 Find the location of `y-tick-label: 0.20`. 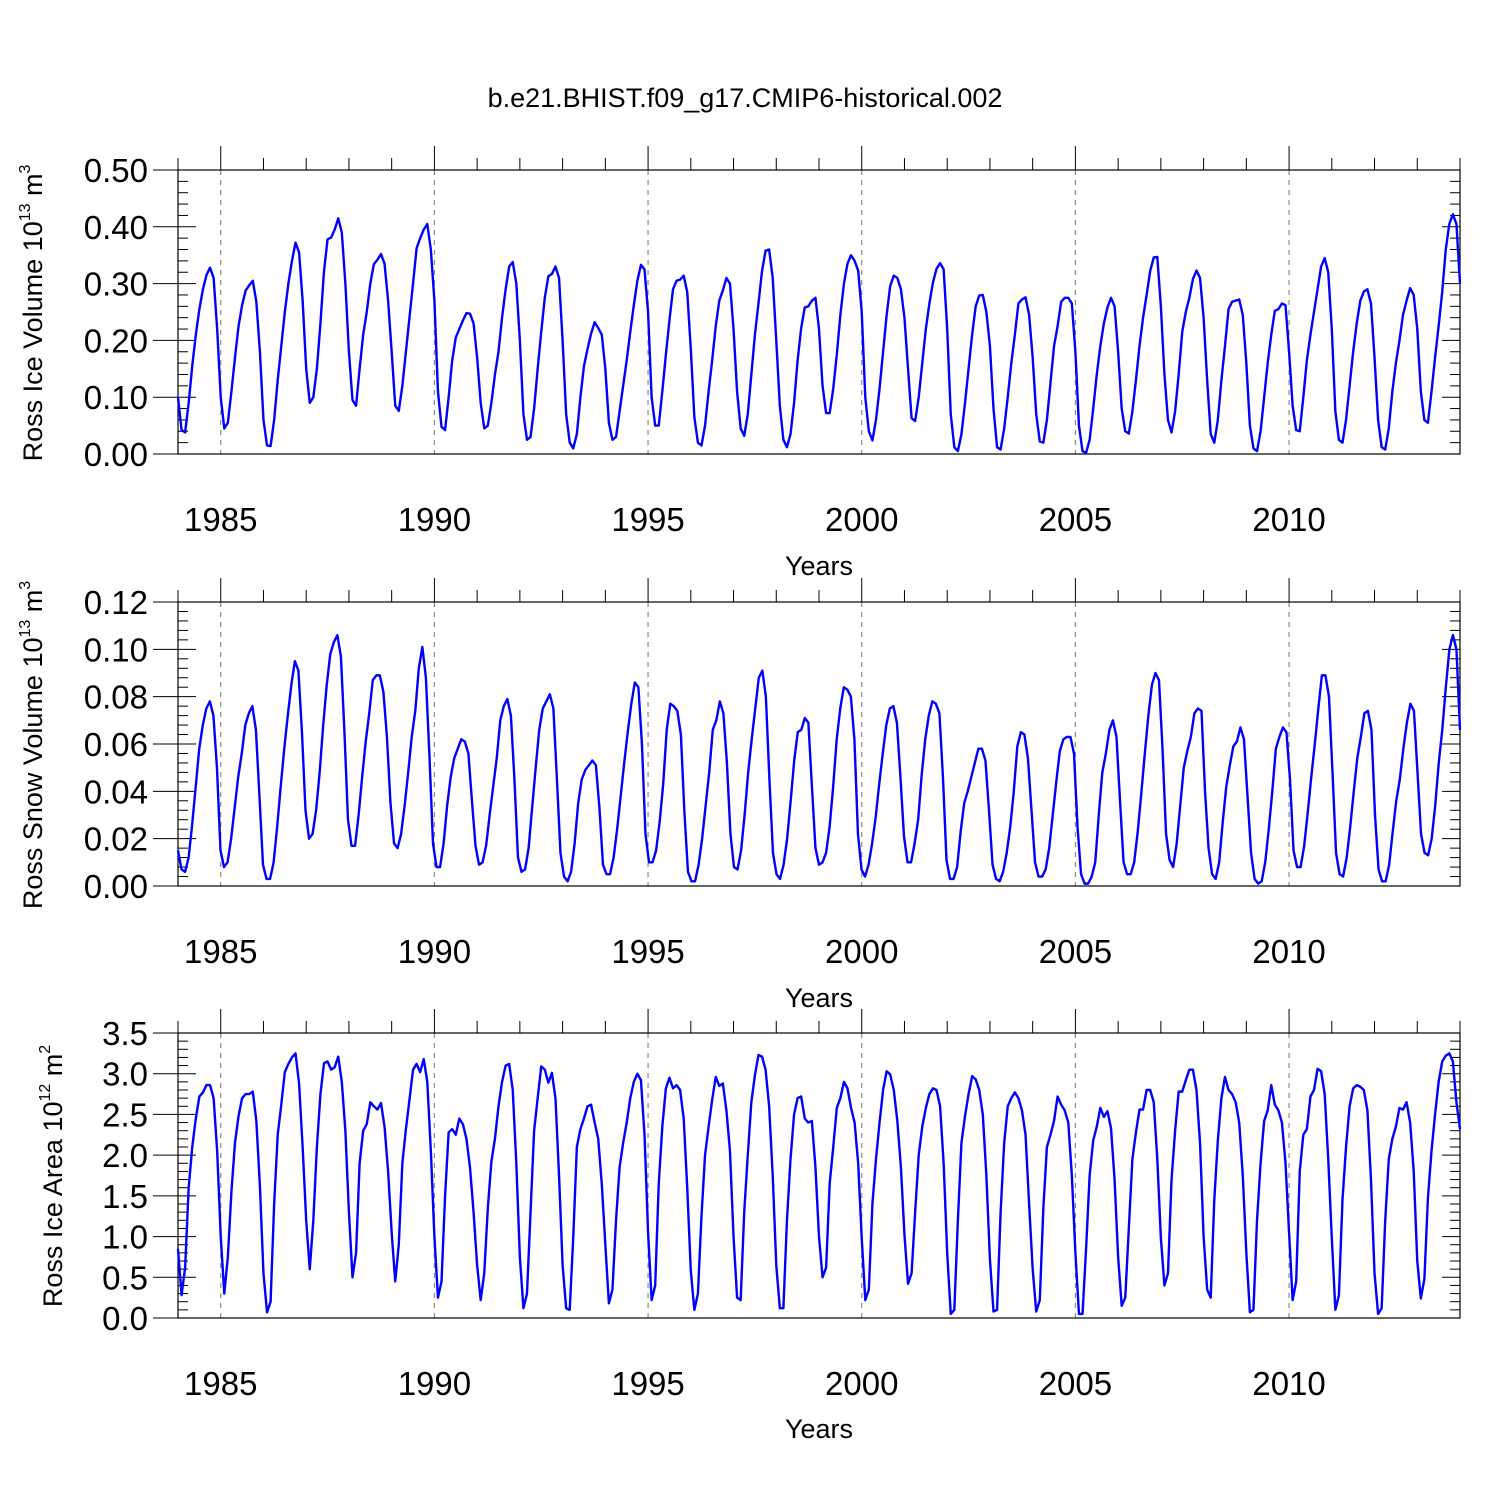

y-tick-label: 0.20 is located at coordinates (116, 340).